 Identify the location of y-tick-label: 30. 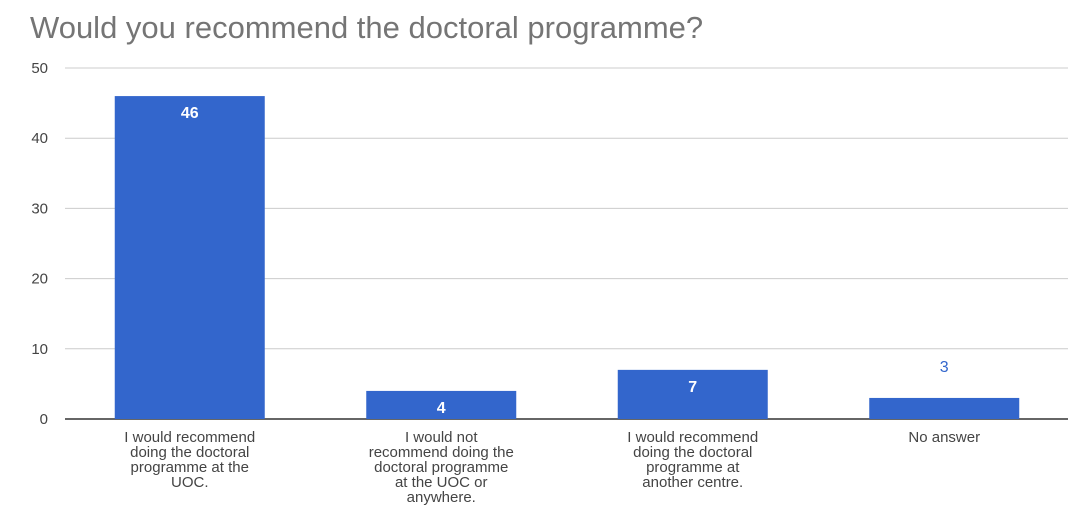
(39, 208).